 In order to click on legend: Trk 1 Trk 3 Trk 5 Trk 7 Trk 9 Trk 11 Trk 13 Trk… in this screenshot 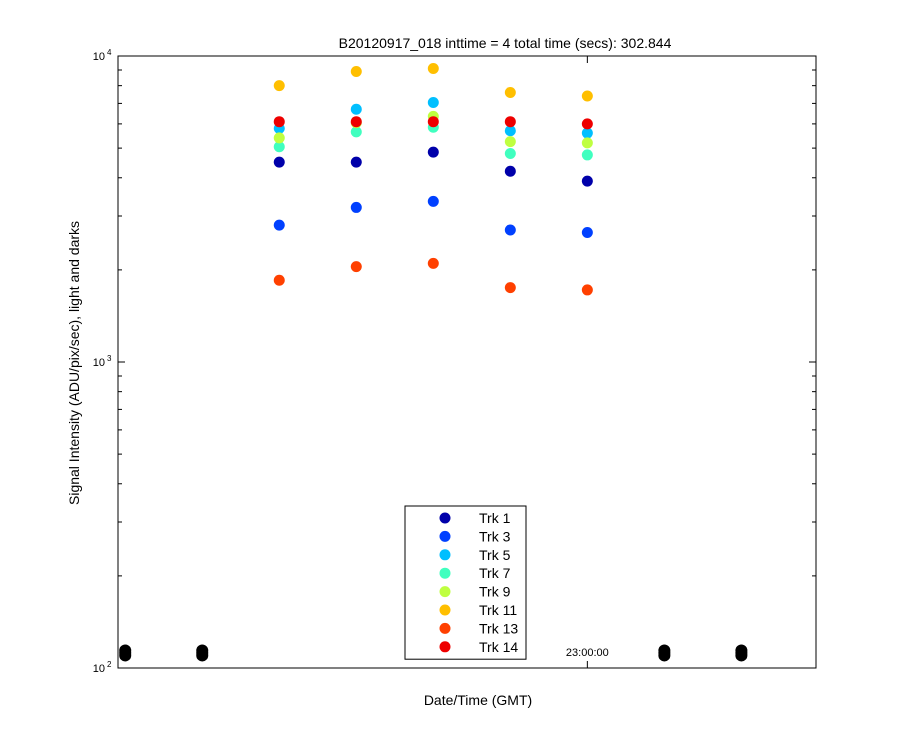, I will do `click(465, 582)`.